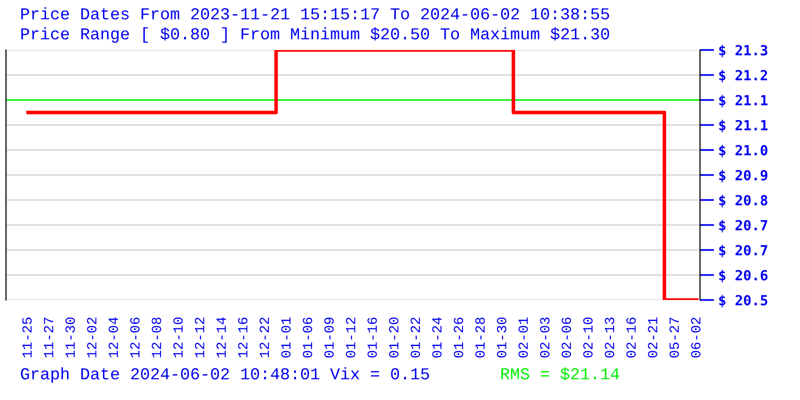  What do you see at coordinates (437, 337) in the screenshot?
I see `x-tick-label: 01-24` at bounding box center [437, 337].